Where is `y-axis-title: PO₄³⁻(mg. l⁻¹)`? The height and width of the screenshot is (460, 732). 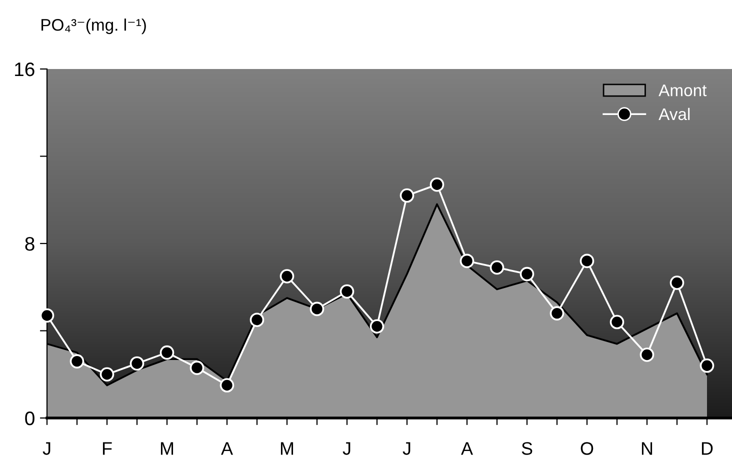
y-axis-title: PO₄³⁻(mg. l⁻¹) is located at coordinates (94, 26).